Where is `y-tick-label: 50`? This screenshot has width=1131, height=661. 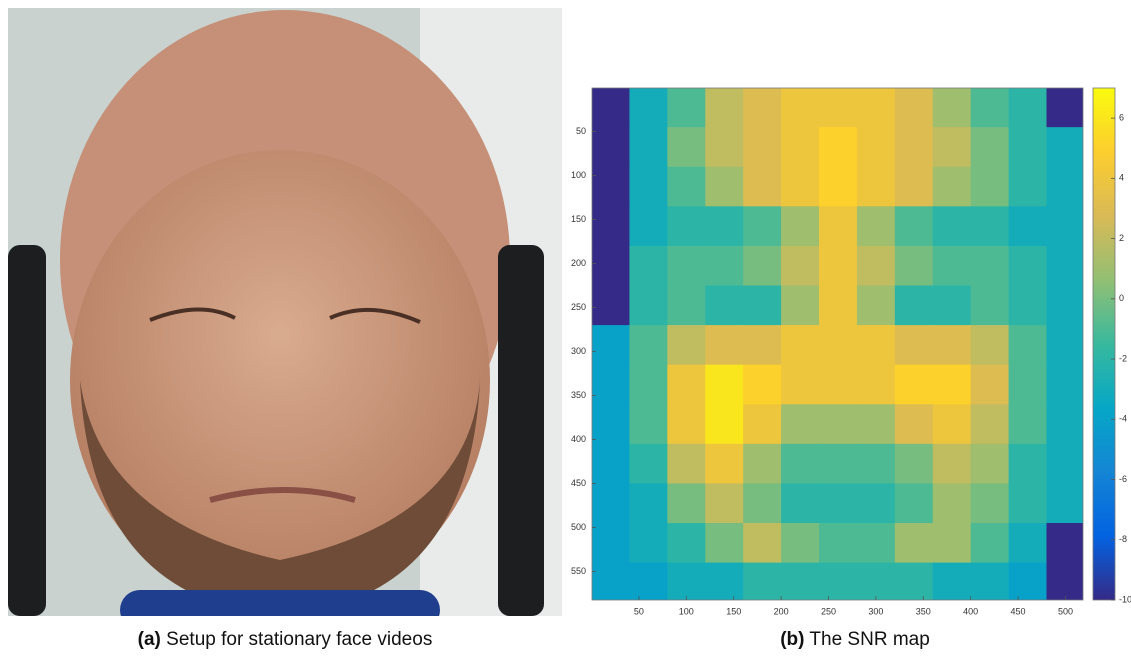 y-tick-label: 50 is located at coordinates (581, 131).